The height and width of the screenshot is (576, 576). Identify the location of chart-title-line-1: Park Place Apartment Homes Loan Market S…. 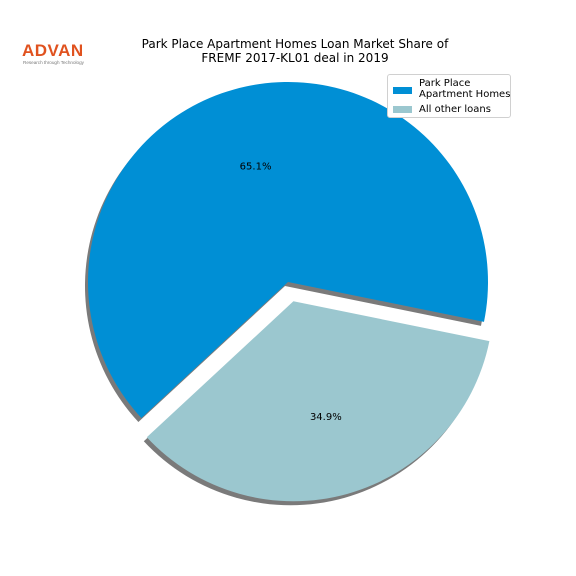
(295, 44).